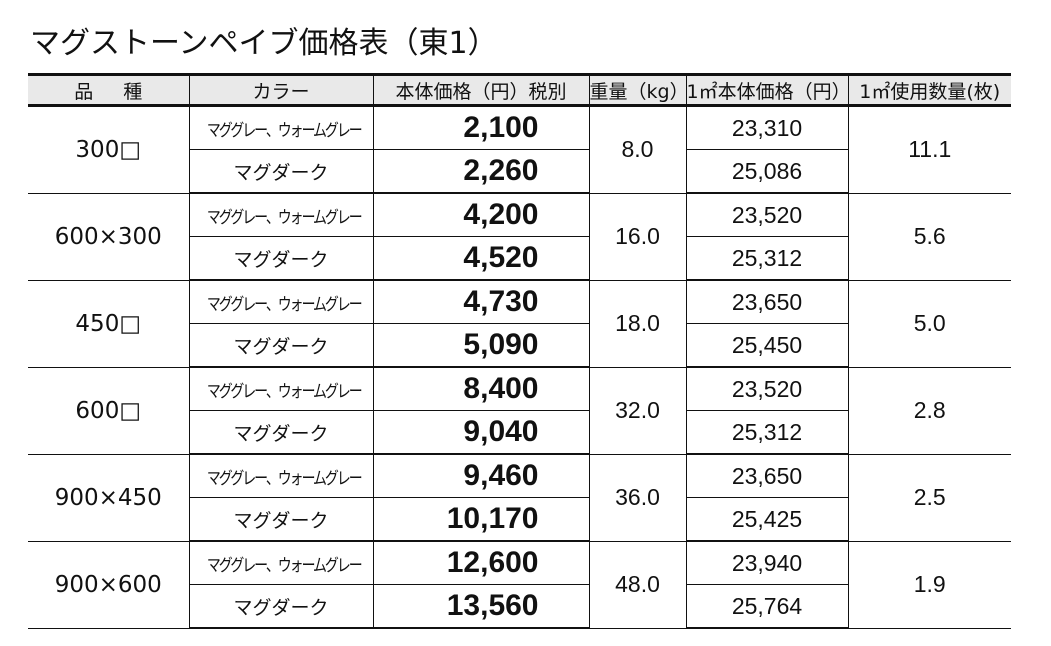  Describe the element at coordinates (766, 519) in the screenshot. I see `unit-price-cell: 25,425` at that location.